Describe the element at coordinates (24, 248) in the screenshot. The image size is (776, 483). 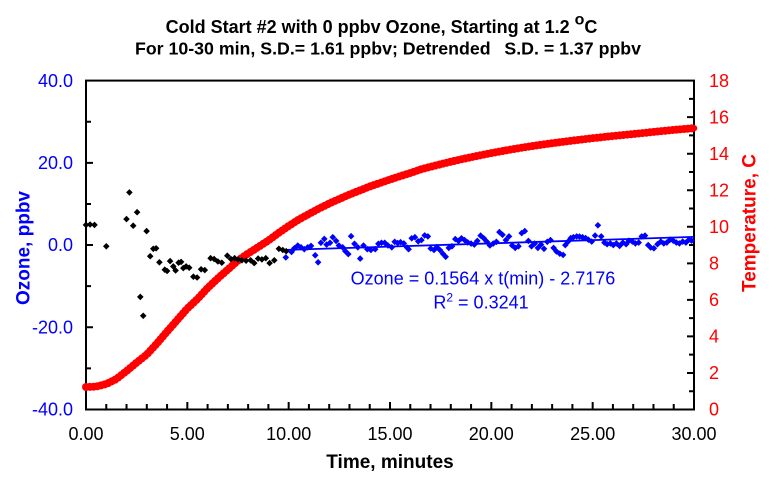
I see `svg-text: Ozone, ppbv` at that location.